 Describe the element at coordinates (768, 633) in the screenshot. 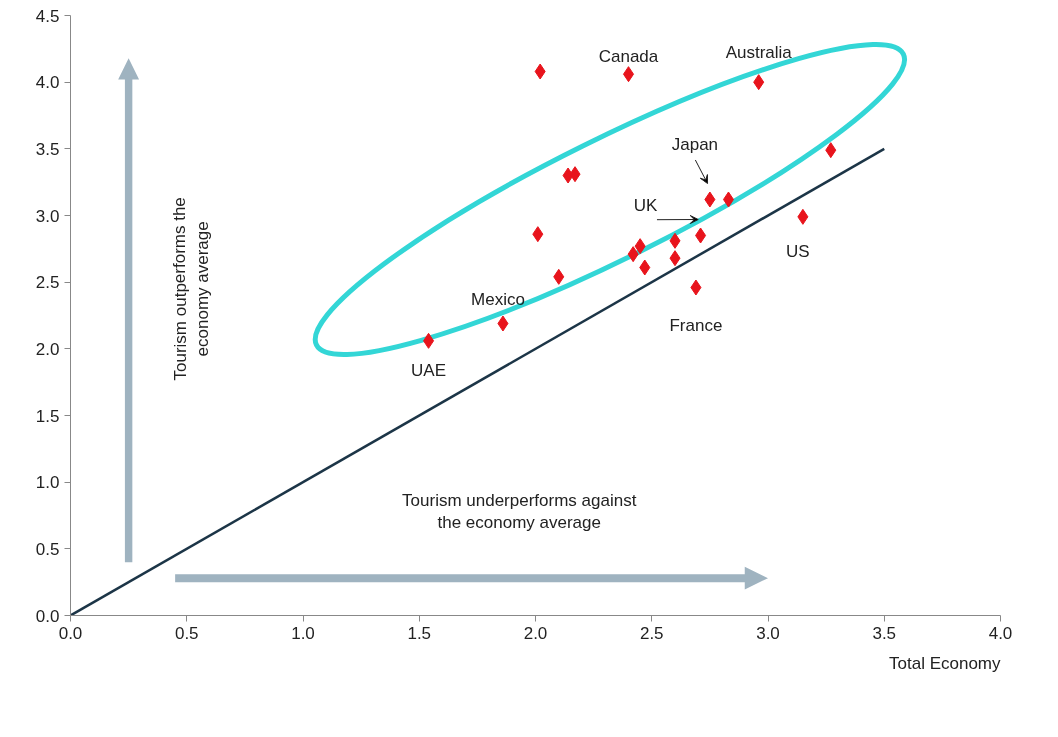

I see `x-tick-label: 3.0` at that location.